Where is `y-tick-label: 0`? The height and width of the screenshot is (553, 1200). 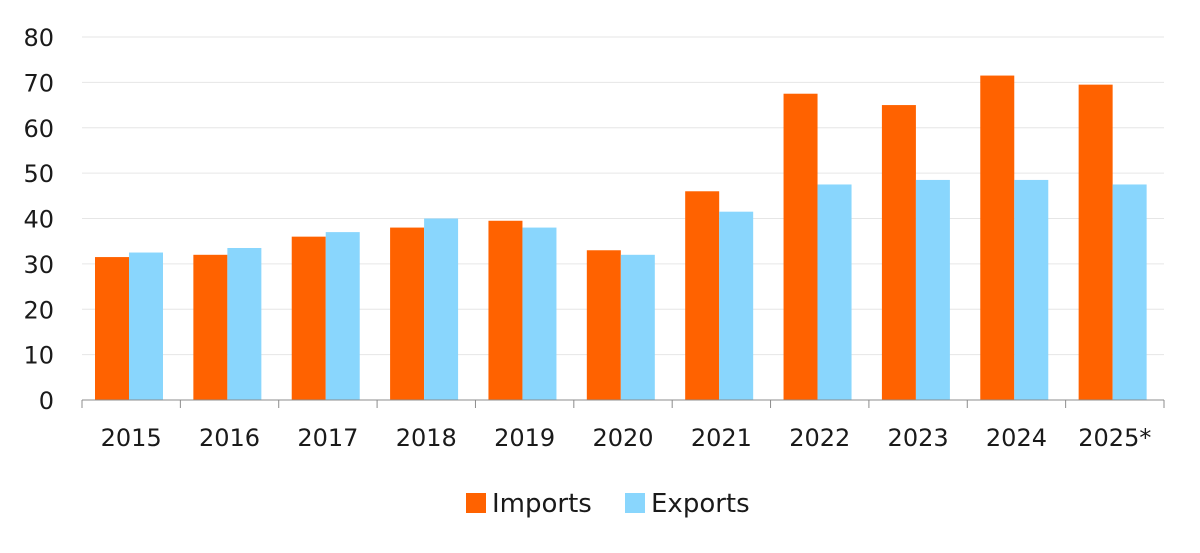 y-tick-label: 0 is located at coordinates (46, 401).